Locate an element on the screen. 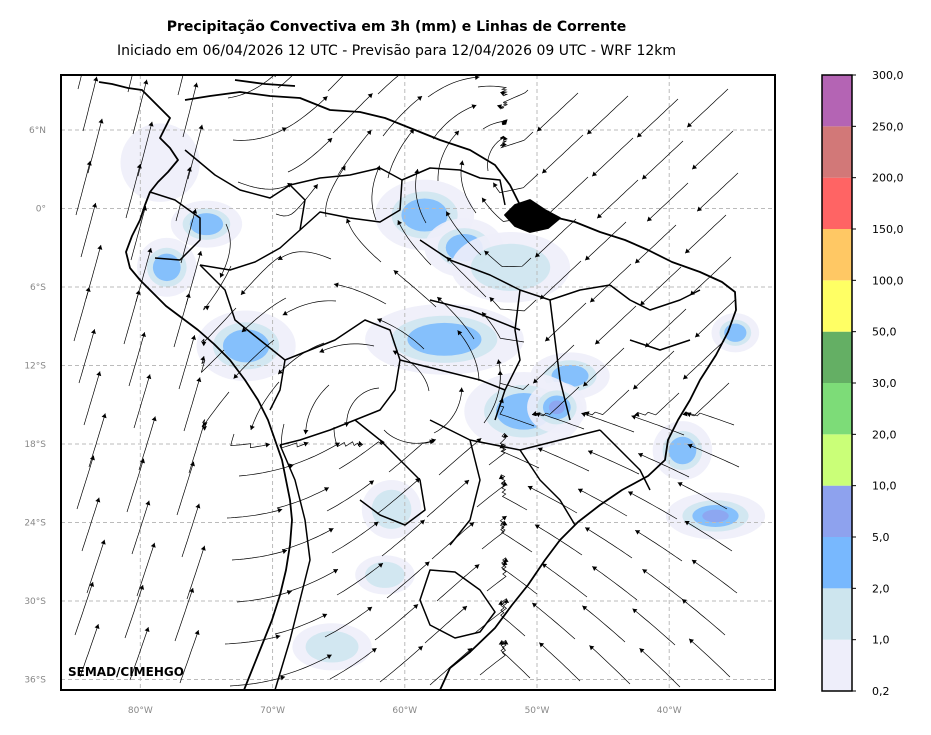 The width and height of the screenshot is (931, 735). colorbar-label: 20,0 is located at coordinates (884, 434).